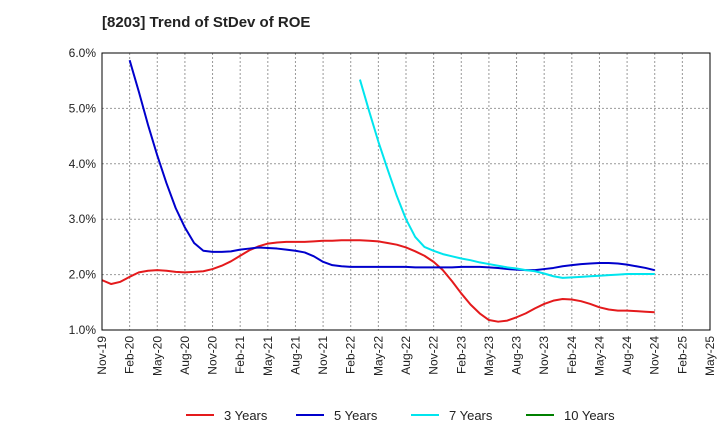 The width and height of the screenshot is (720, 440). What do you see at coordinates (83, 219) in the screenshot?
I see `y-tick-label: 3.0%` at bounding box center [83, 219].